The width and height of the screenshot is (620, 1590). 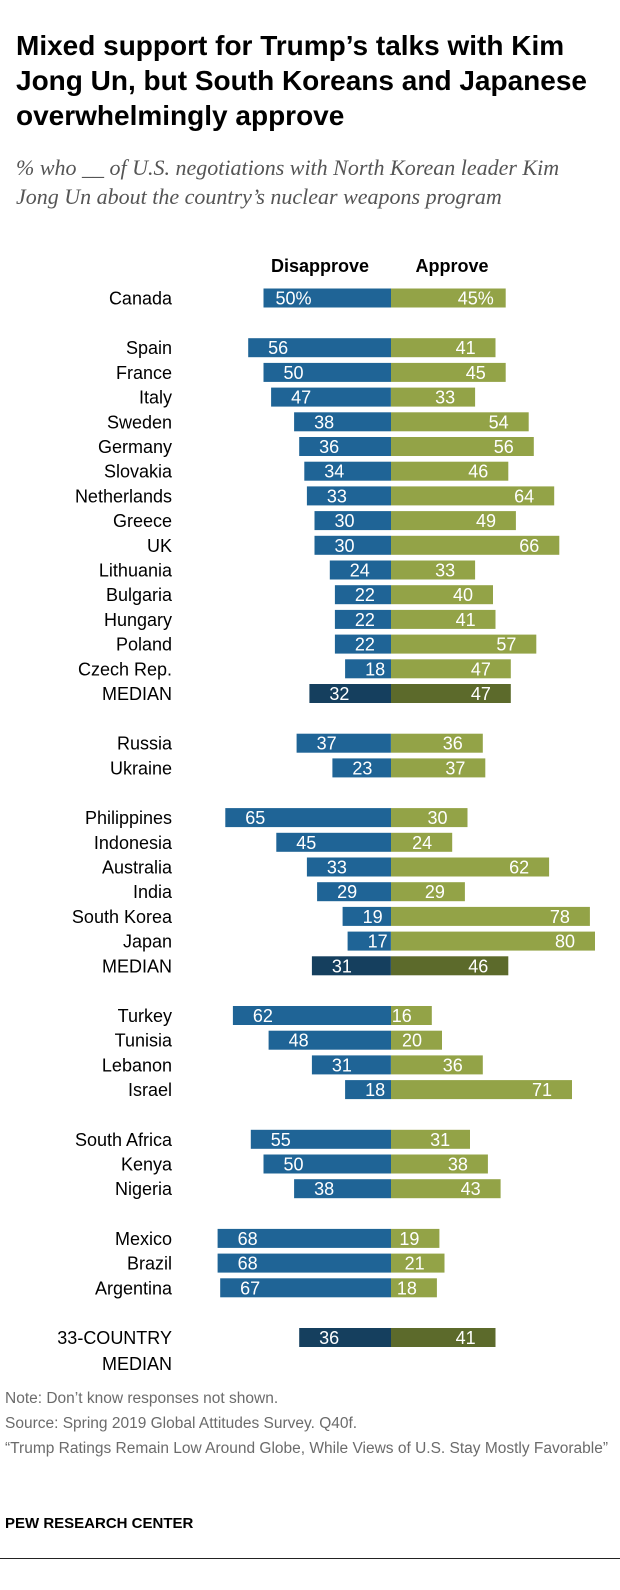 I want to click on approve-value-label: 38, so click(x=458, y=1165).